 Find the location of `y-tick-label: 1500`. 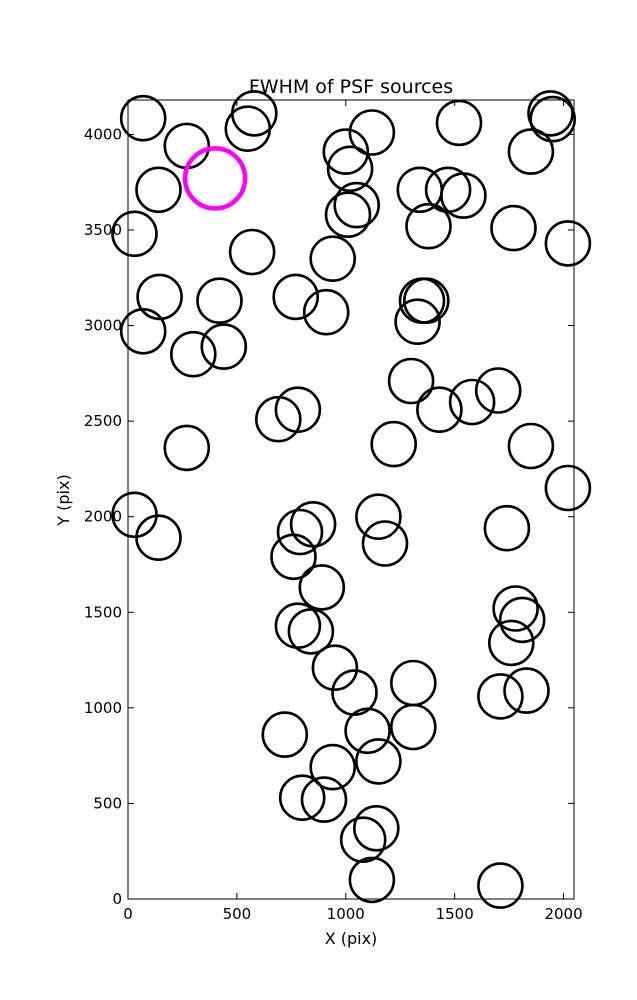

y-tick-label: 1500 is located at coordinates (103, 612).